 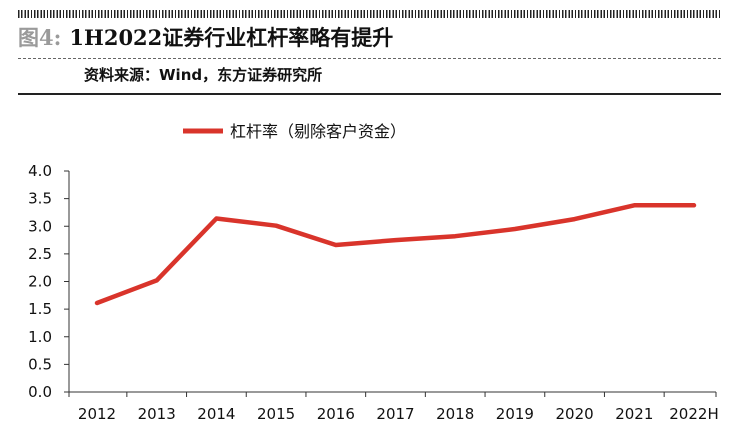 I want to click on x-tick-label: 2018, so click(x=455, y=414).